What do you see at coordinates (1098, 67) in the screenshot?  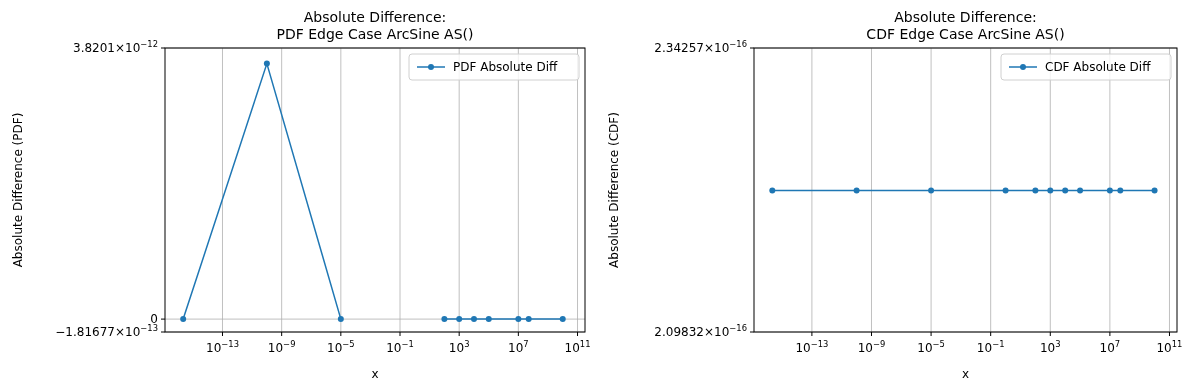 I see `legend-label: CDF Absolute Diff` at bounding box center [1098, 67].